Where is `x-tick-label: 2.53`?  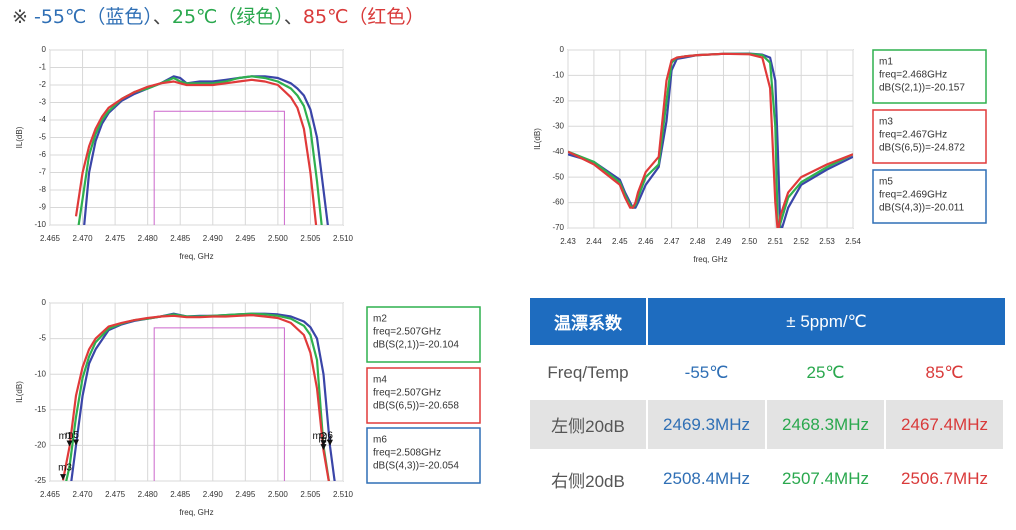 x-tick-label: 2.53 is located at coordinates (827, 241).